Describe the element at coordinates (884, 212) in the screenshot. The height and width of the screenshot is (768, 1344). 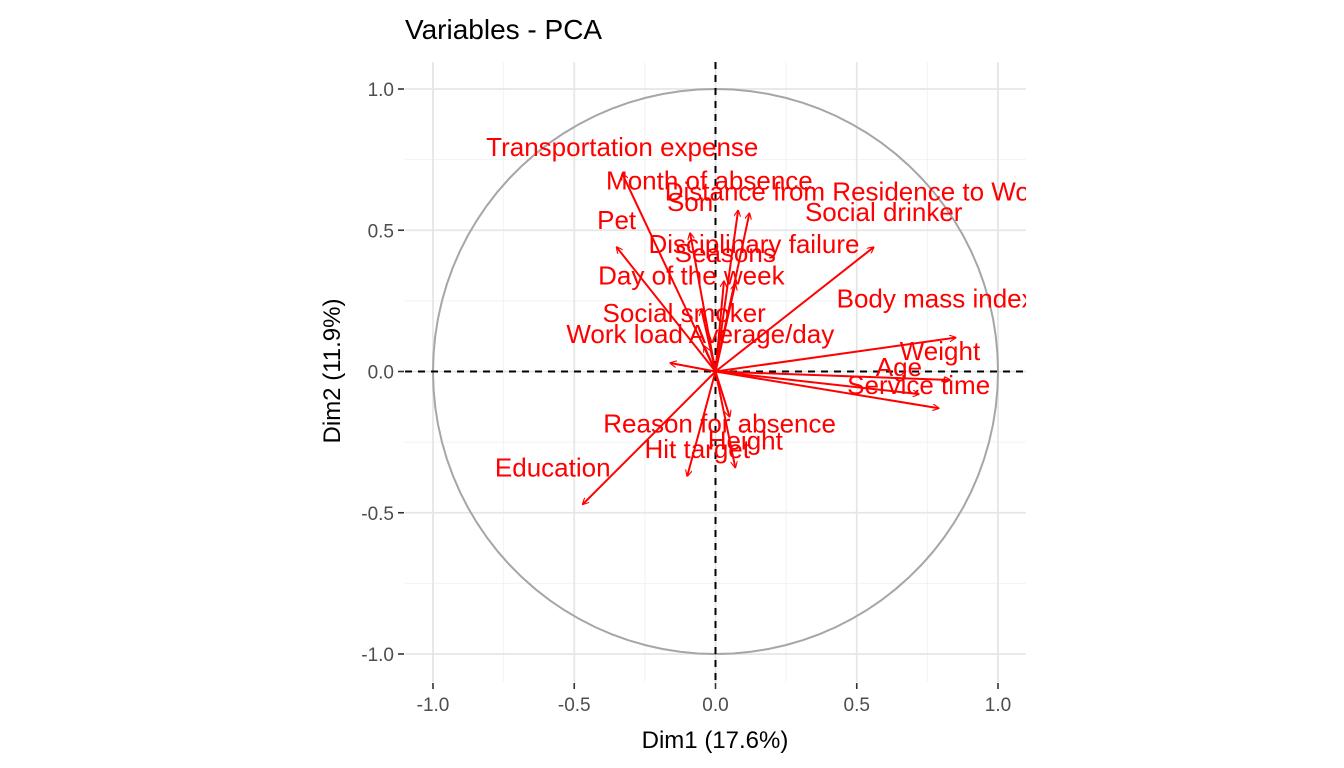
I see `variable-label: Social drinker` at that location.